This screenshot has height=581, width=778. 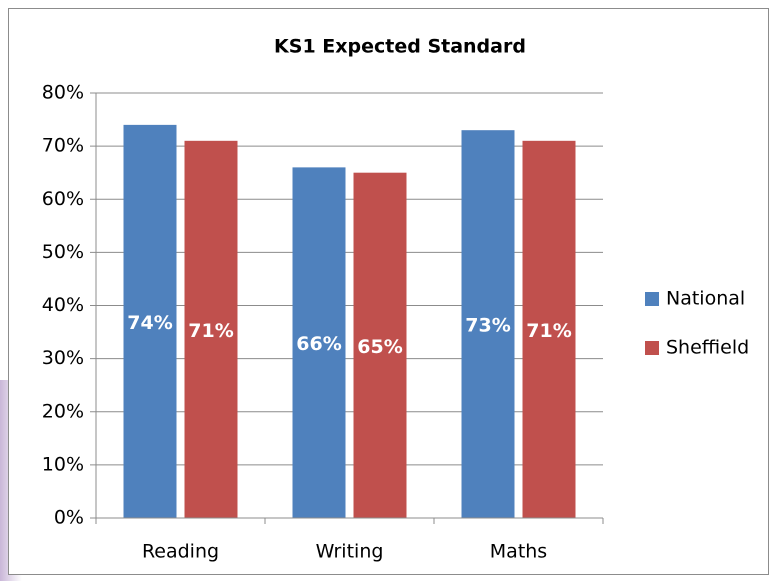 I want to click on x-tick-label: Maths, so click(x=518, y=552).